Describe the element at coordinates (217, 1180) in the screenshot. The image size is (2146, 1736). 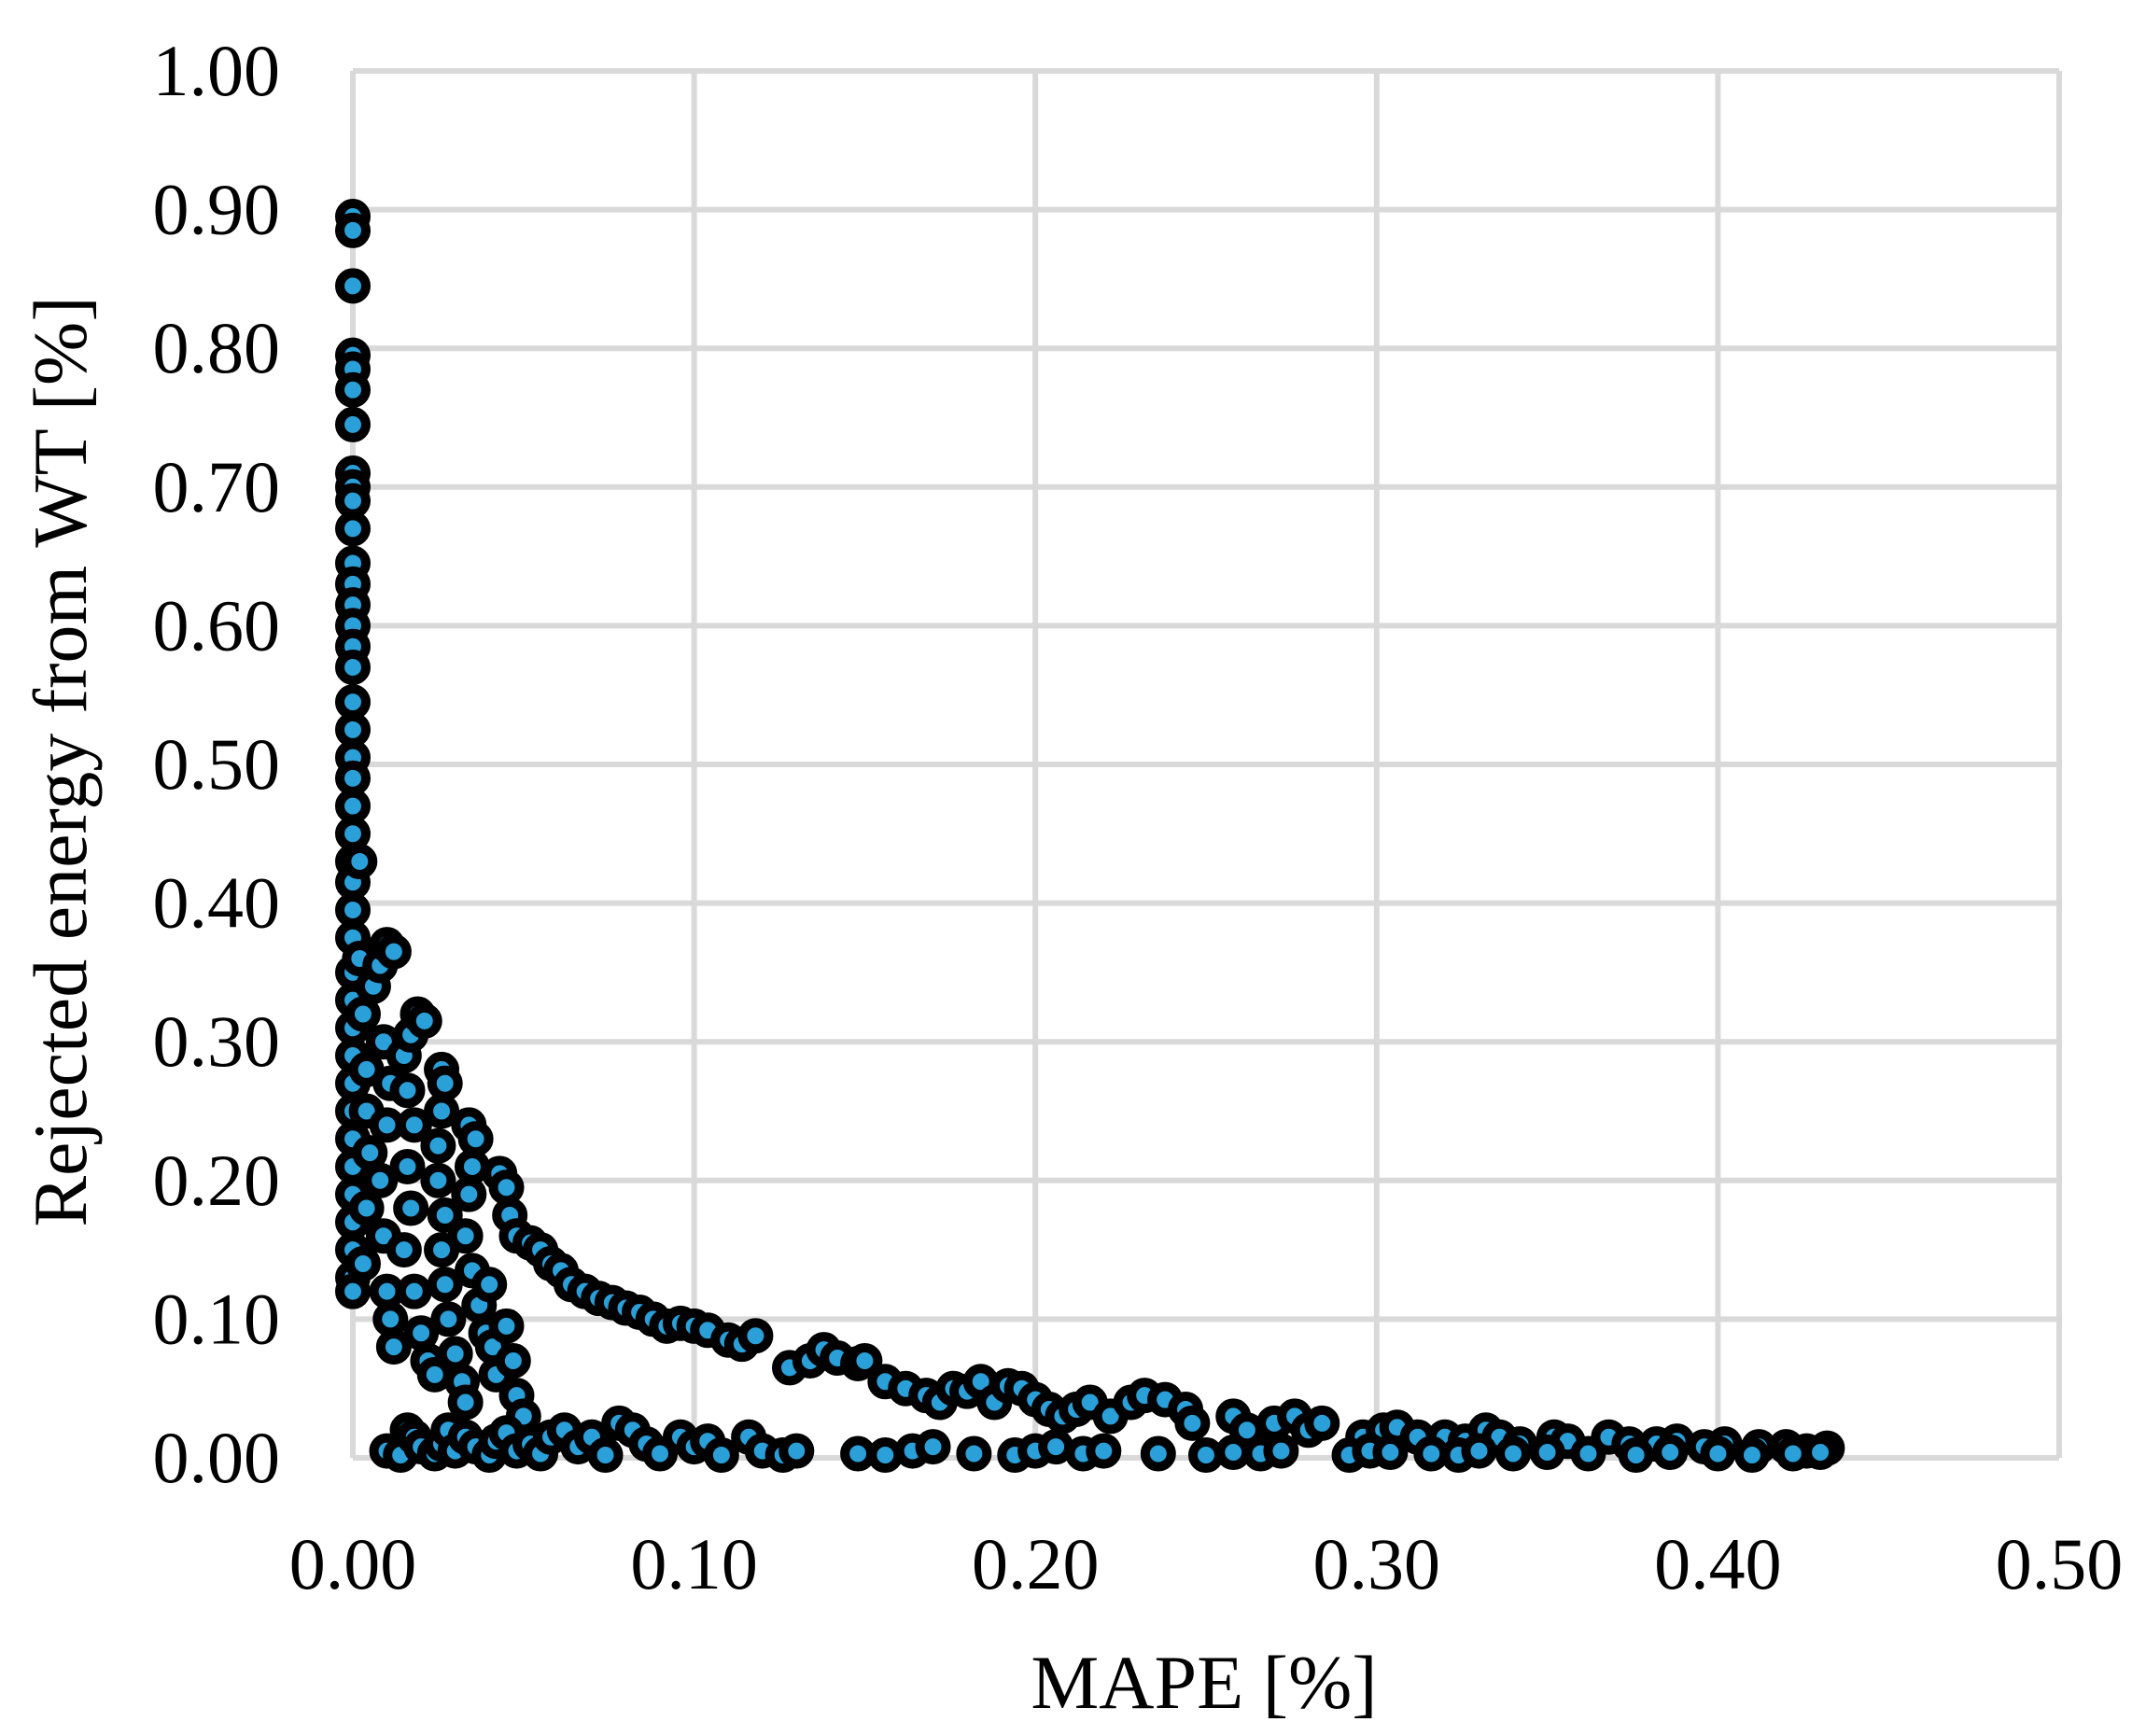
I see `y-tick-label: 0.20` at that location.